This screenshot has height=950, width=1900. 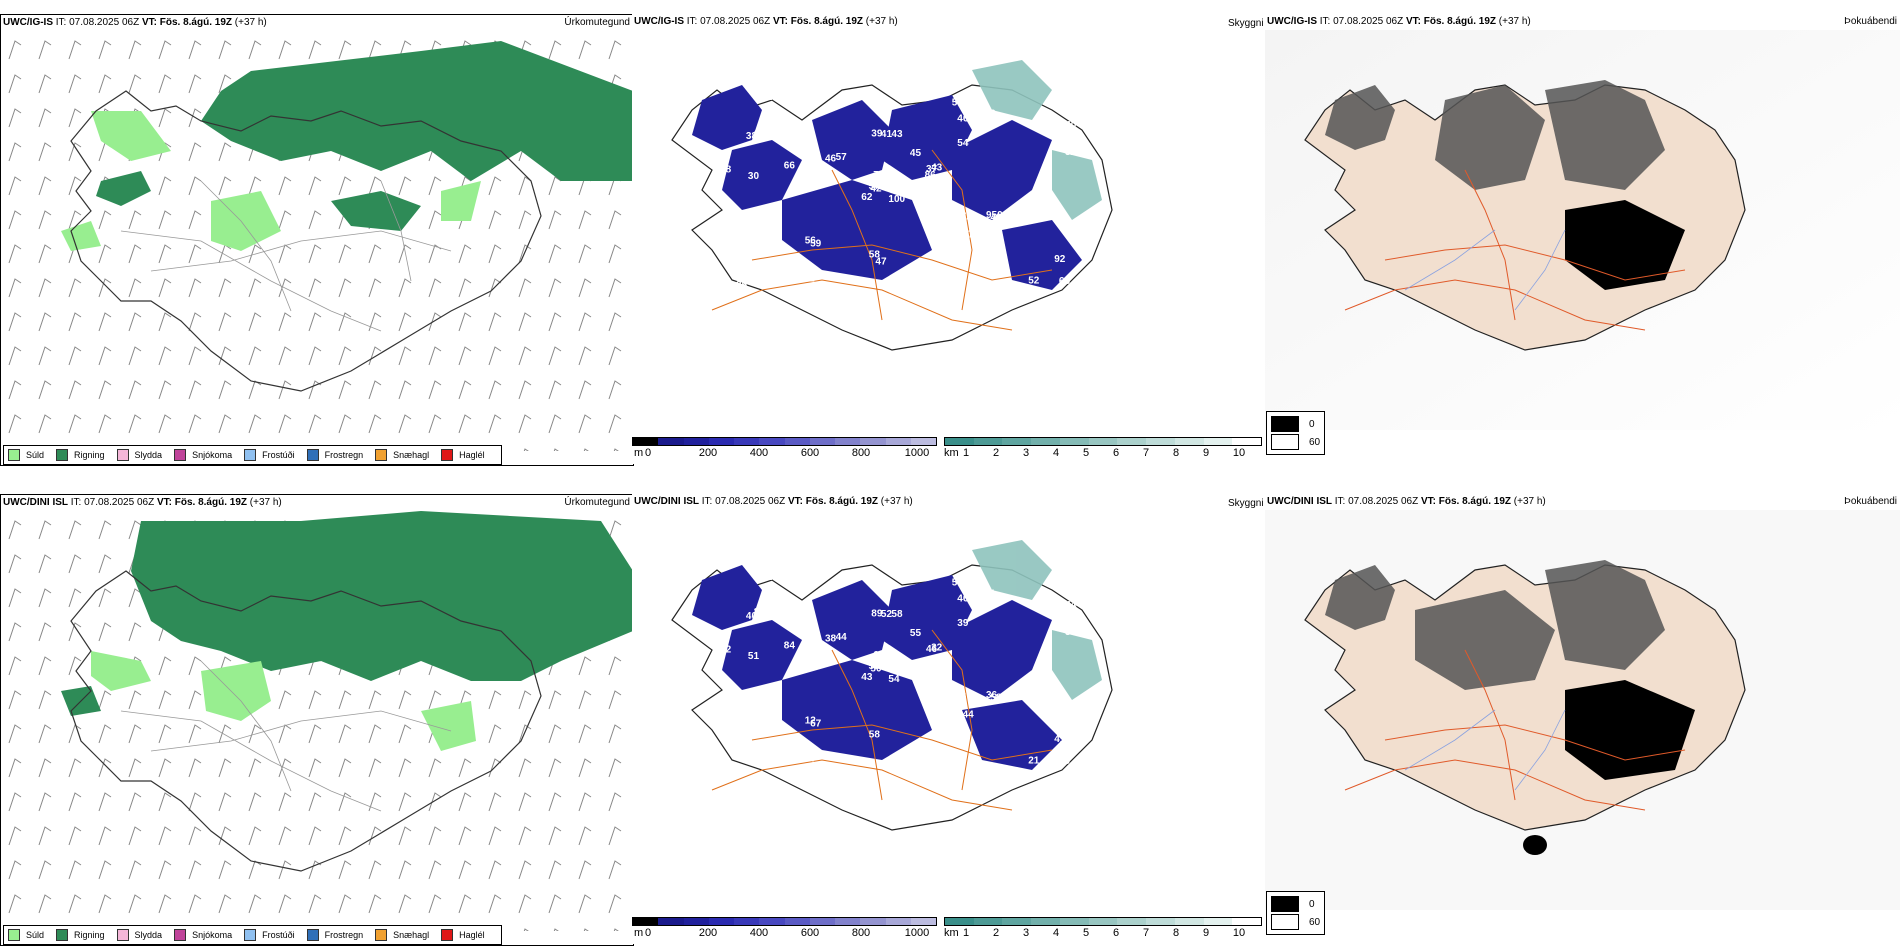 What do you see at coordinates (1246, 503) in the screenshot?
I see `skyggni-title-row2: Skyggni` at bounding box center [1246, 503].